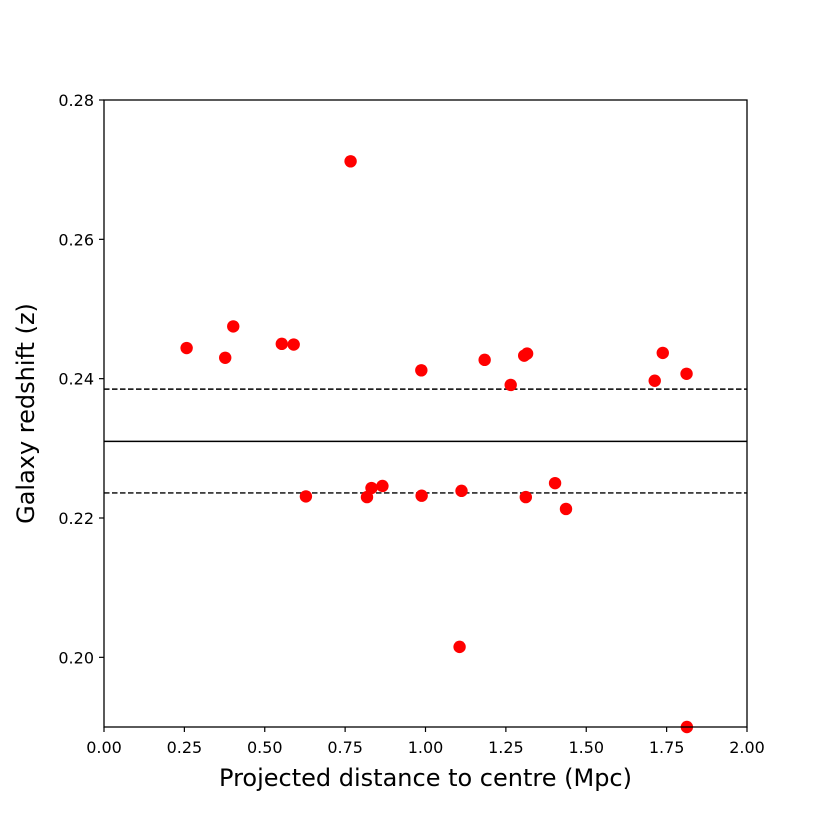  I want to click on x-tick-label: 1.50, so click(586, 747).